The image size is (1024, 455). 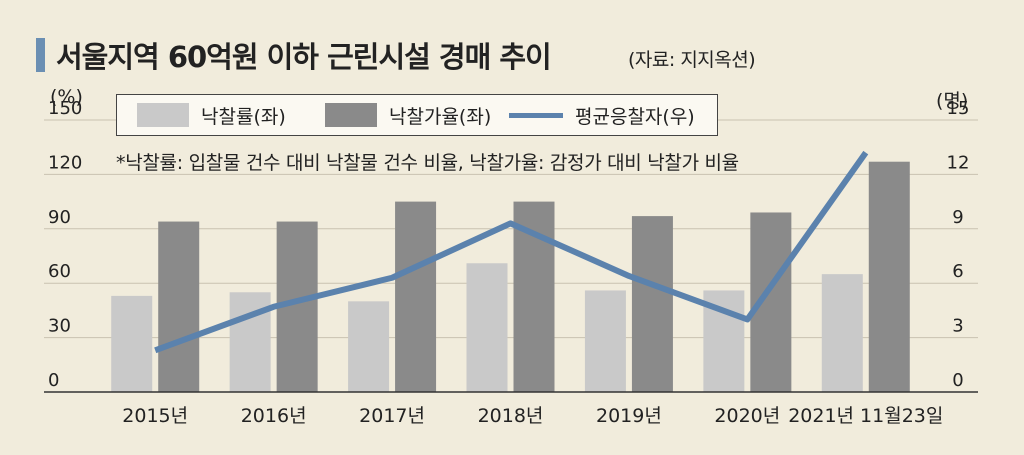 What do you see at coordinates (440, 116) in the screenshot?
I see `legend-label-price-ratio: 낙찰가율(좌)` at bounding box center [440, 116].